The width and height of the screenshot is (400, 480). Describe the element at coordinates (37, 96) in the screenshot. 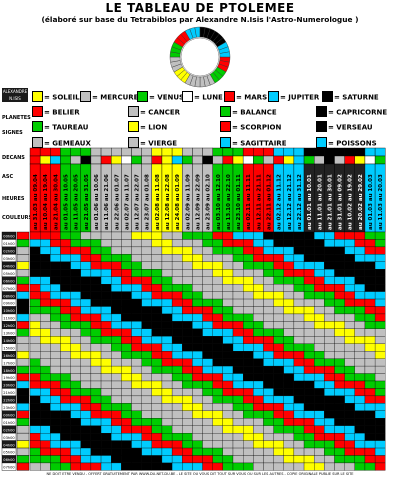

I see `planet-swatch` at that location.